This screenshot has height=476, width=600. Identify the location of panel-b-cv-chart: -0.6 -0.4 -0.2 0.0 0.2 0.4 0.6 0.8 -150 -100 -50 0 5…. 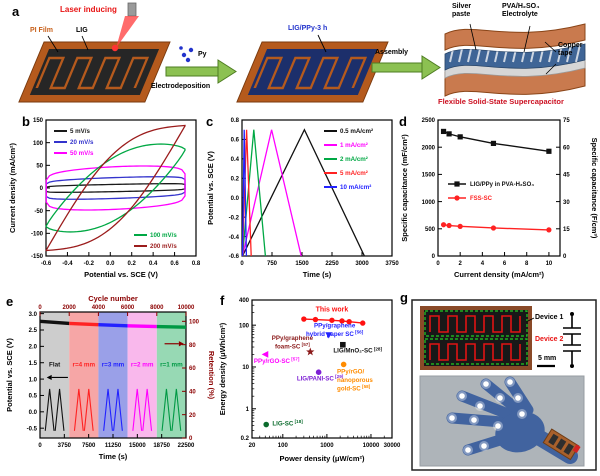
(104, 198).